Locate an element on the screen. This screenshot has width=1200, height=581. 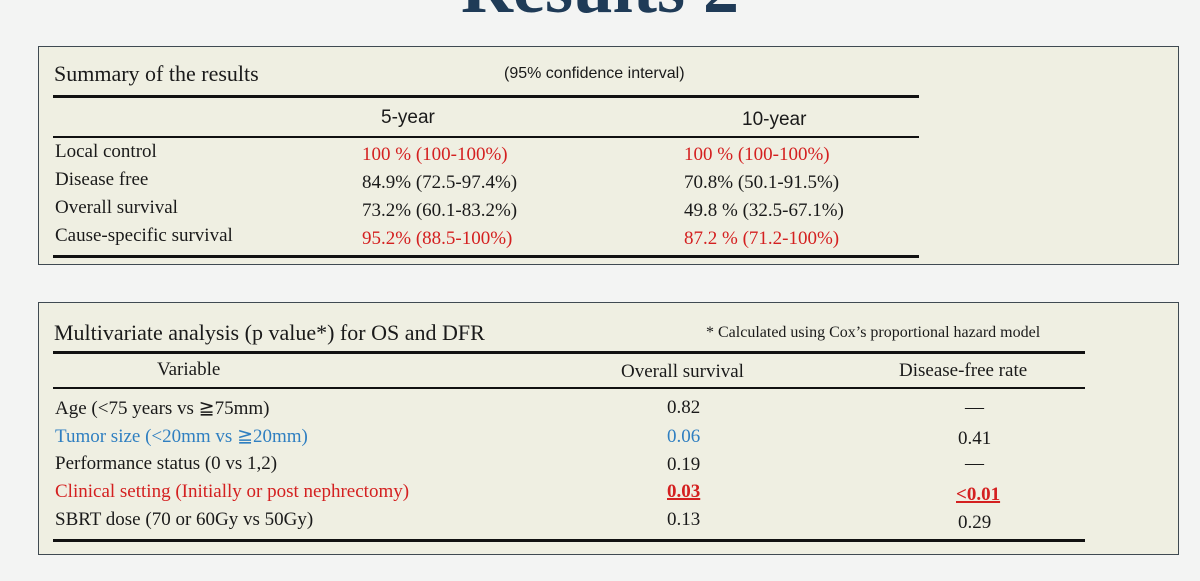
confidence-interval-note: (95% confidence interval) is located at coordinates (594, 73).